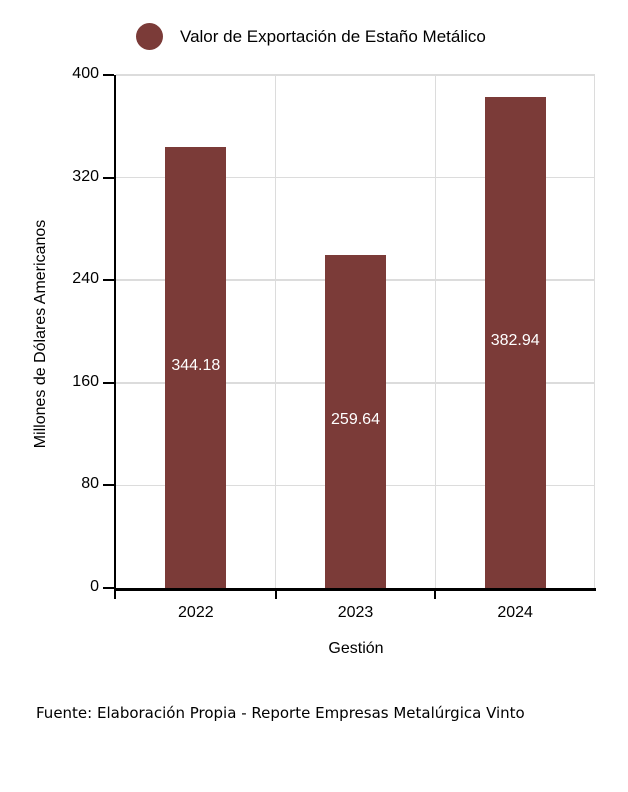 The image size is (628, 792). I want to click on bar-2022: 344.18, so click(196, 367).